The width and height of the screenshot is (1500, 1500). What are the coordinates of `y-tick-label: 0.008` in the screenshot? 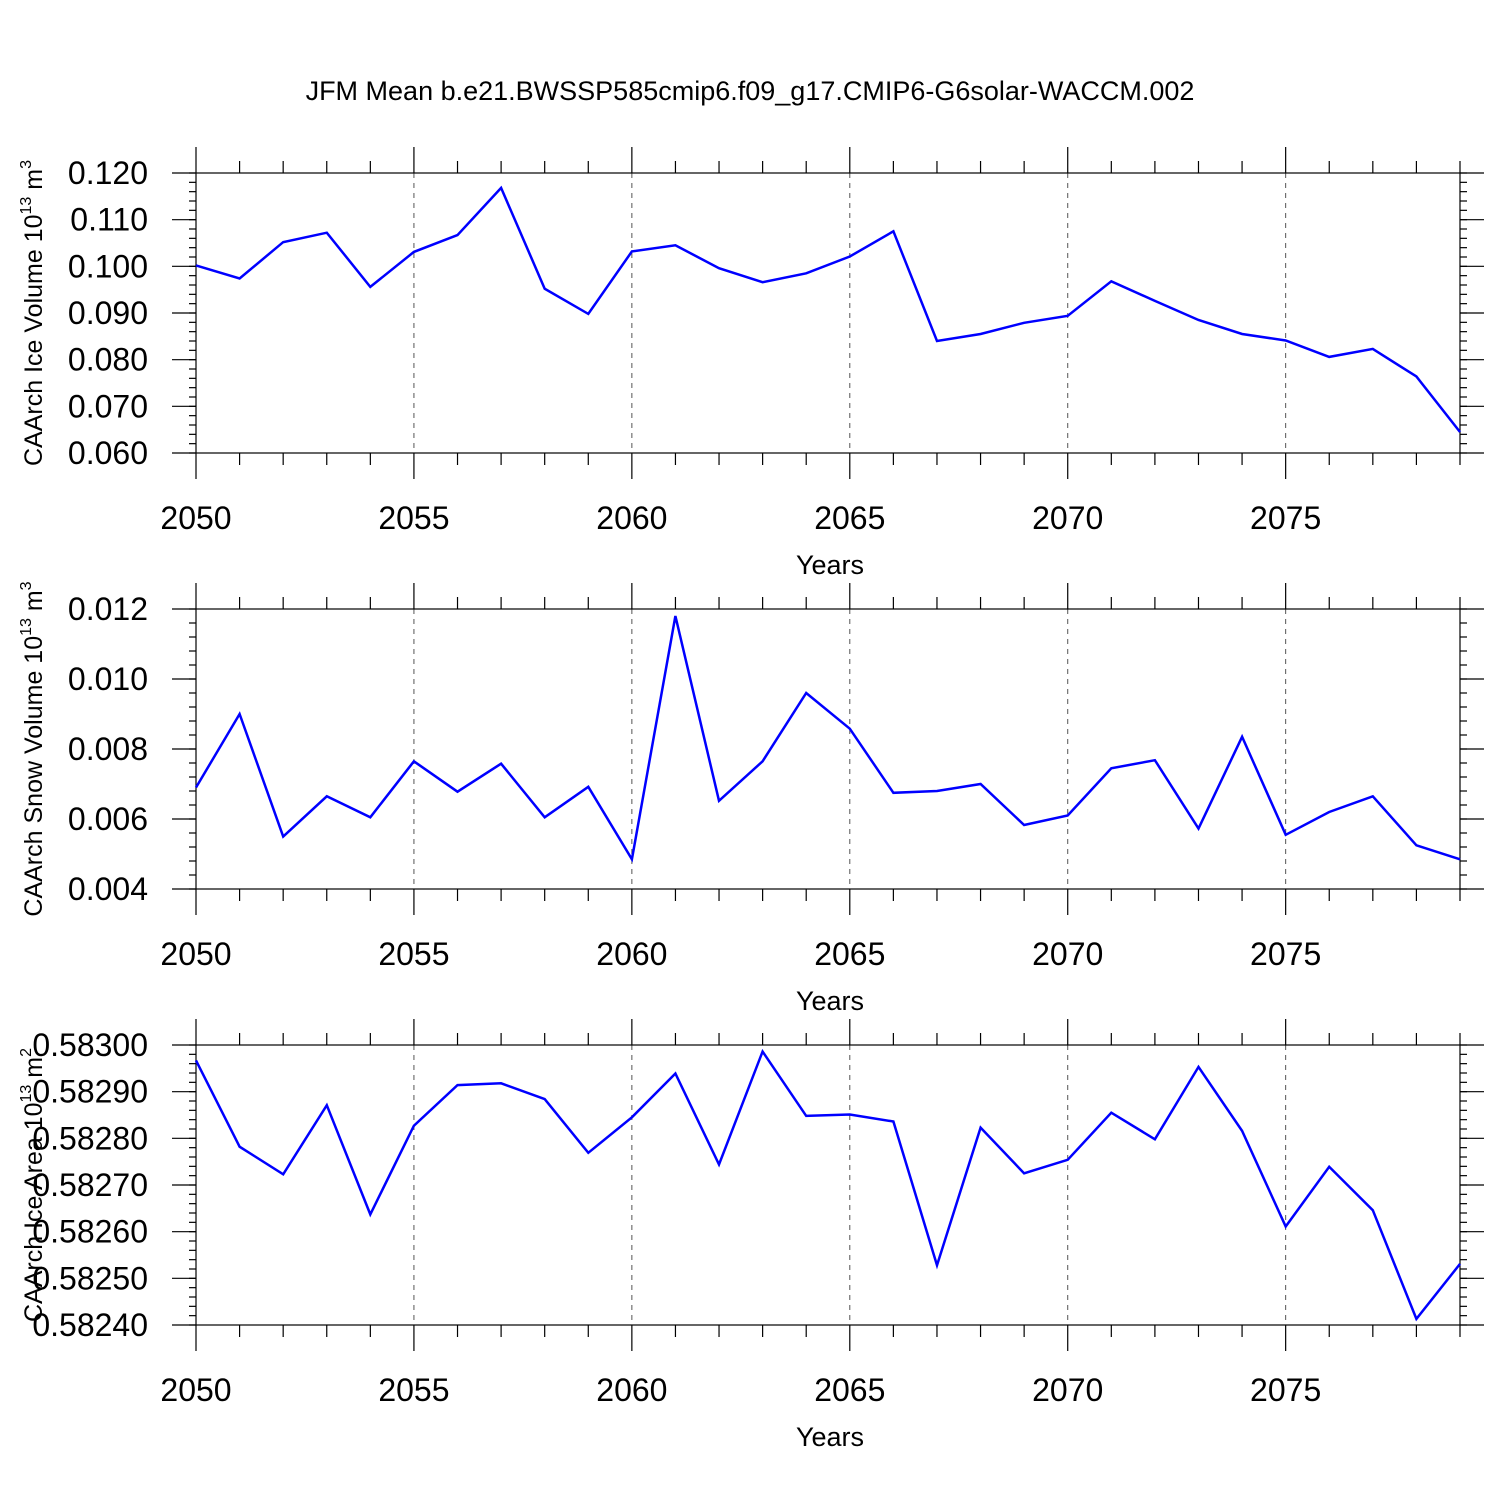 It's located at (108, 749).